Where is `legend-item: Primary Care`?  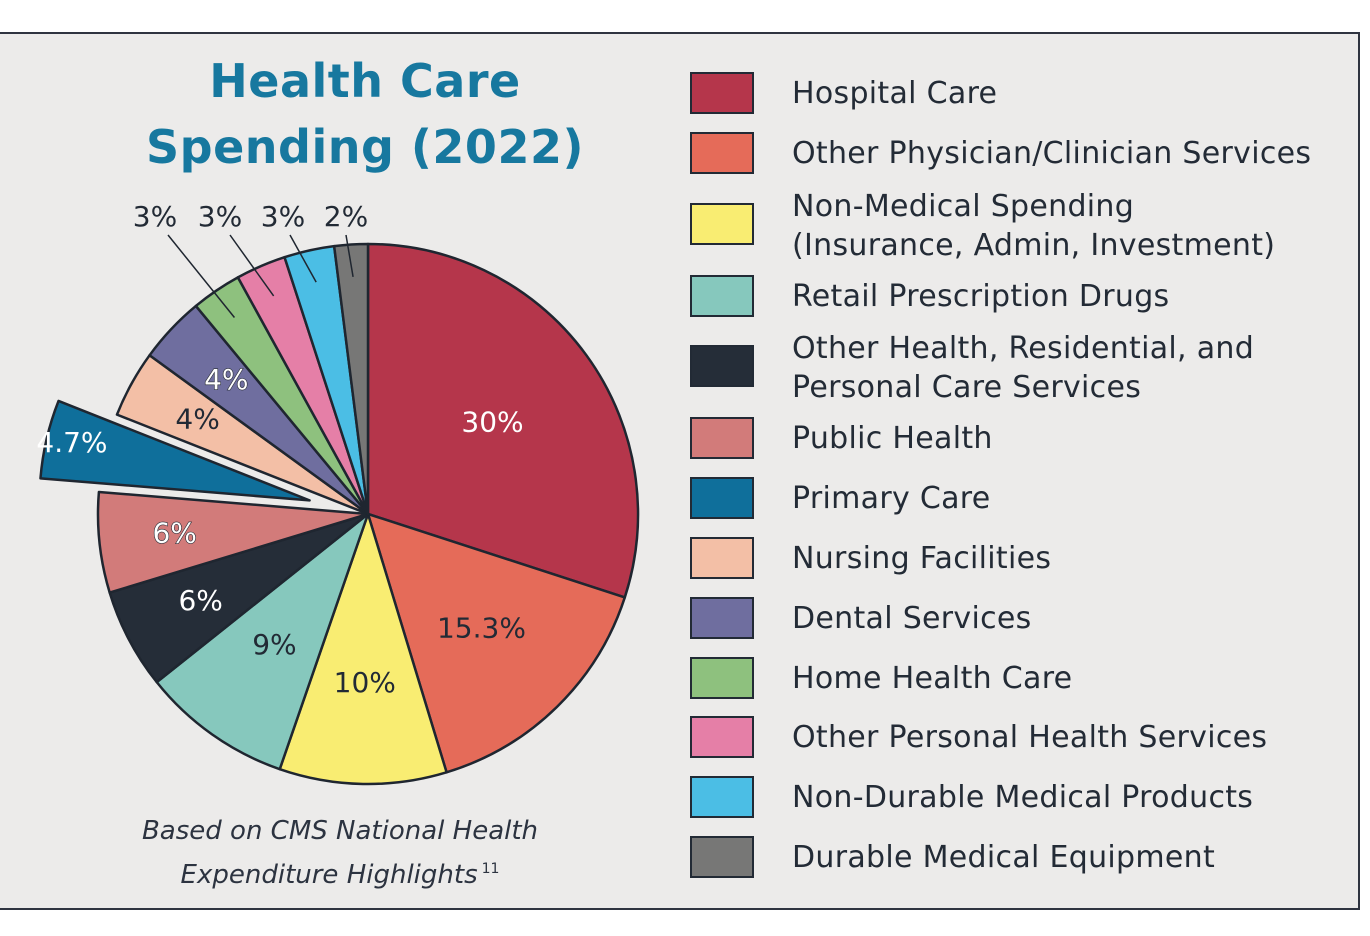 legend-item: Primary Care is located at coordinates (1020, 502).